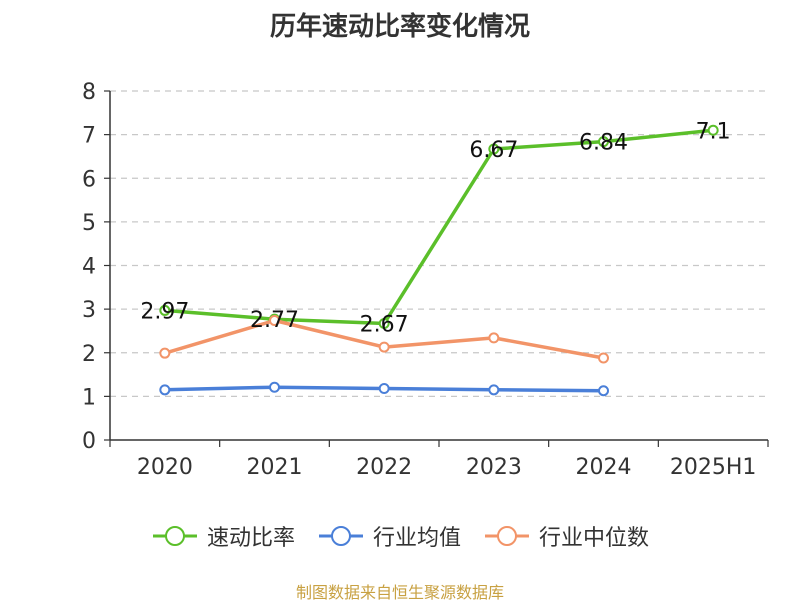 The height and width of the screenshot is (600, 800). I want to click on y-tick-label: 6, so click(89, 179).